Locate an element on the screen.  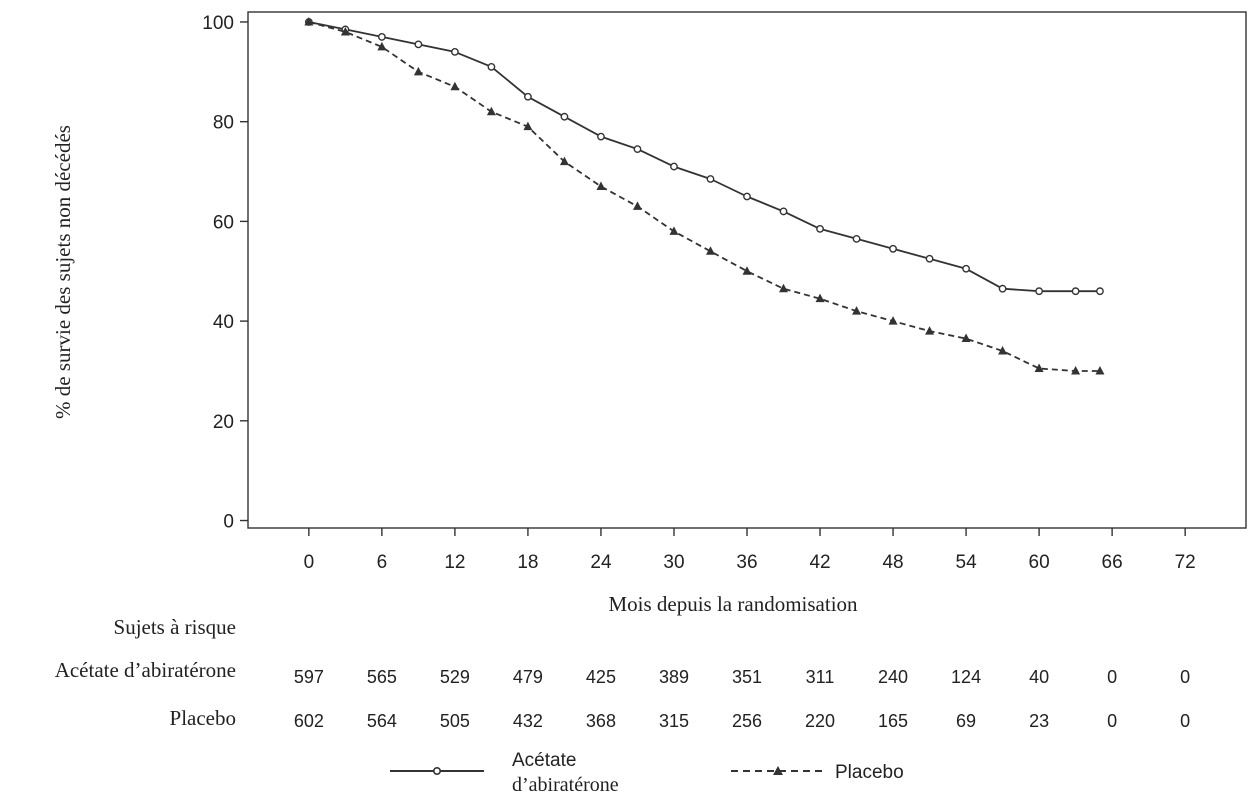
x-tick-label-42: 42 is located at coordinates (819, 562).